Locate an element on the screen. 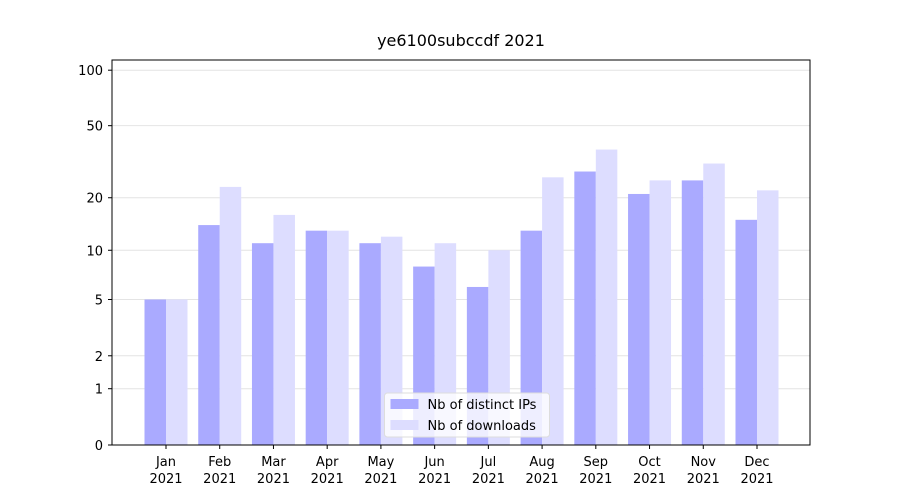 This screenshot has height=504, width=900. y-tick-label: 5 is located at coordinates (99, 300).